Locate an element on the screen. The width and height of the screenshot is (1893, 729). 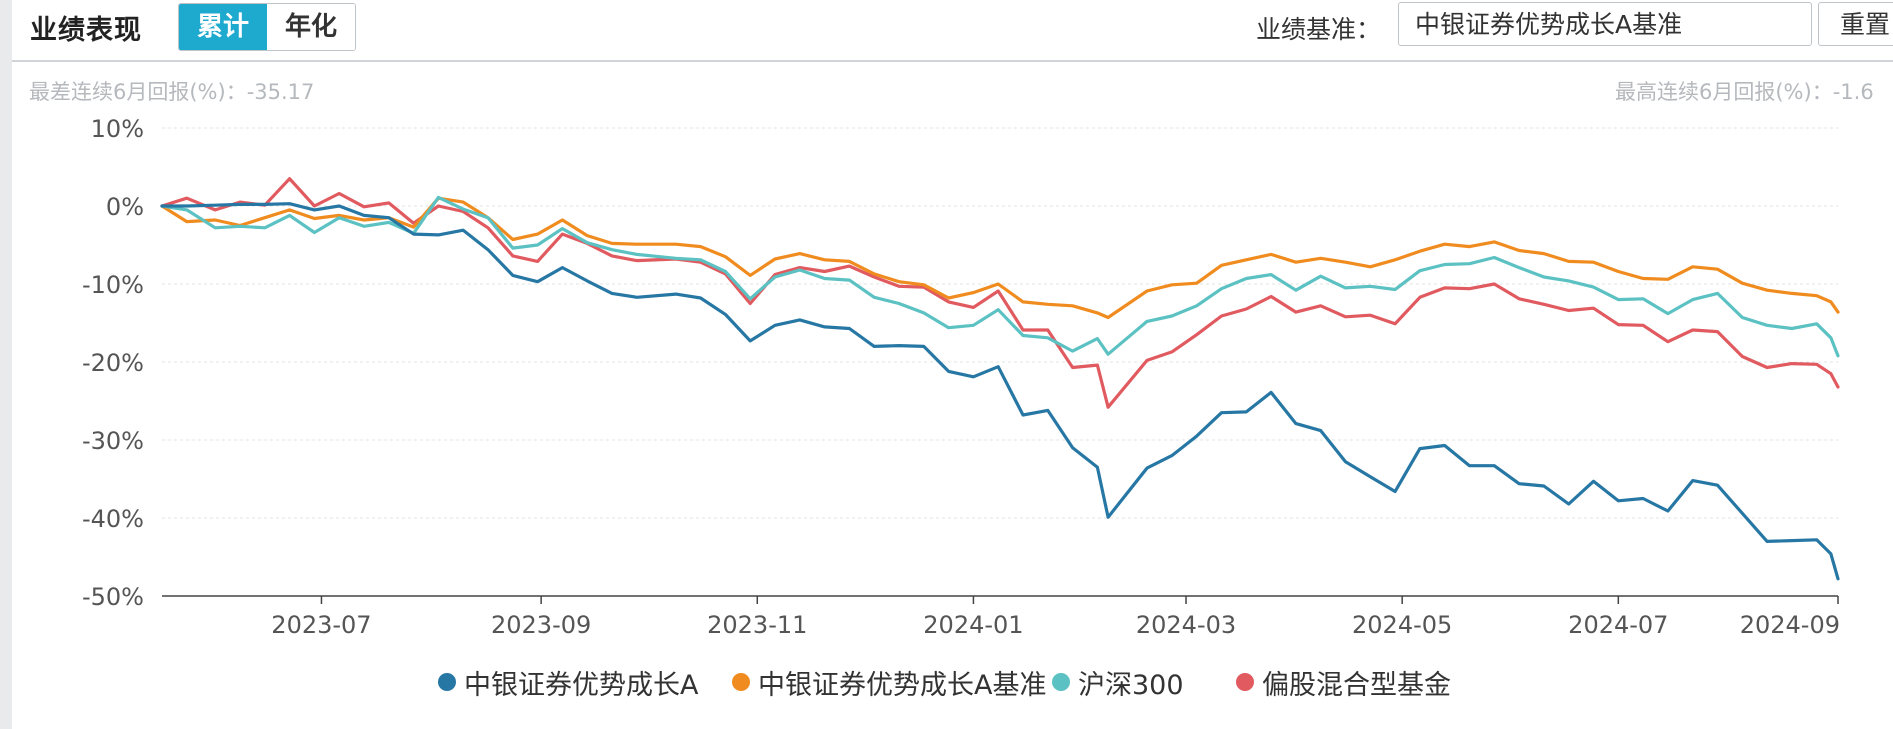
legend-item: 偏股混合型基金 is located at coordinates (1343, 682).